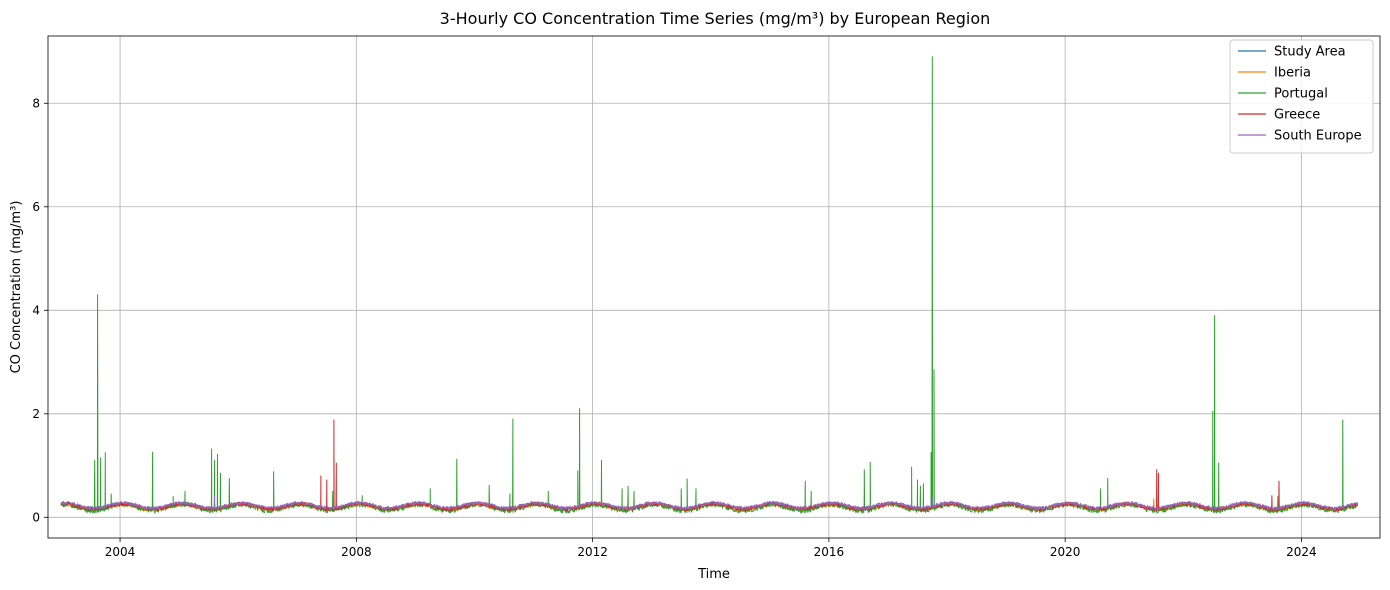 Image resolution: width=1390 pixels, height=590 pixels. What do you see at coordinates (36, 414) in the screenshot?
I see `y-tick-label: 2` at bounding box center [36, 414].